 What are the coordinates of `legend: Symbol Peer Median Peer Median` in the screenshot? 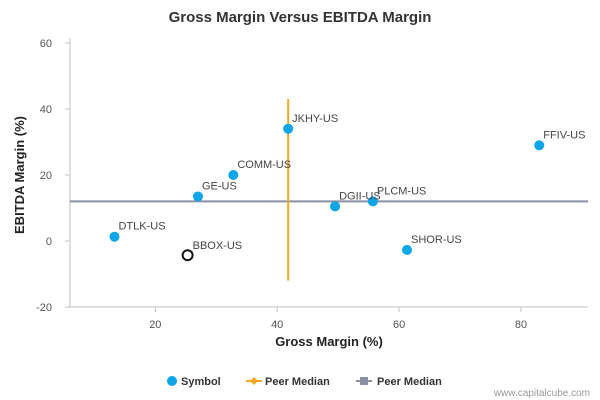 It's located at (304, 382).